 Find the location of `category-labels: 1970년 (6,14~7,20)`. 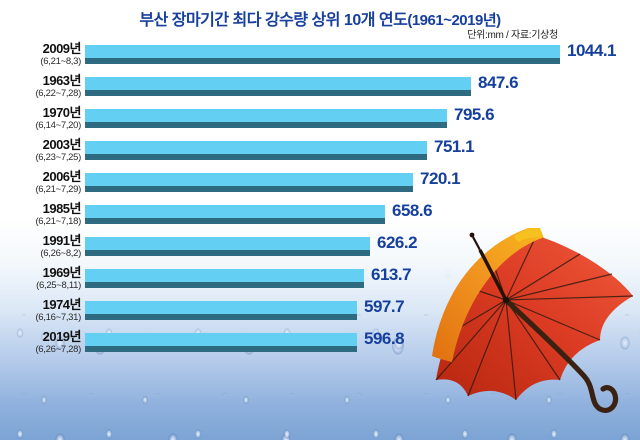

category-labels: 1970년 (6,14~7,20) is located at coordinates (41, 118).